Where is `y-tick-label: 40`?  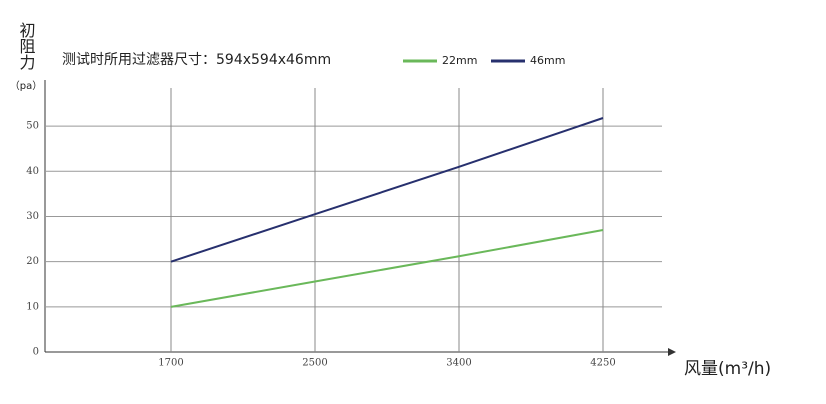
y-tick-label: 40 is located at coordinates (32, 171).